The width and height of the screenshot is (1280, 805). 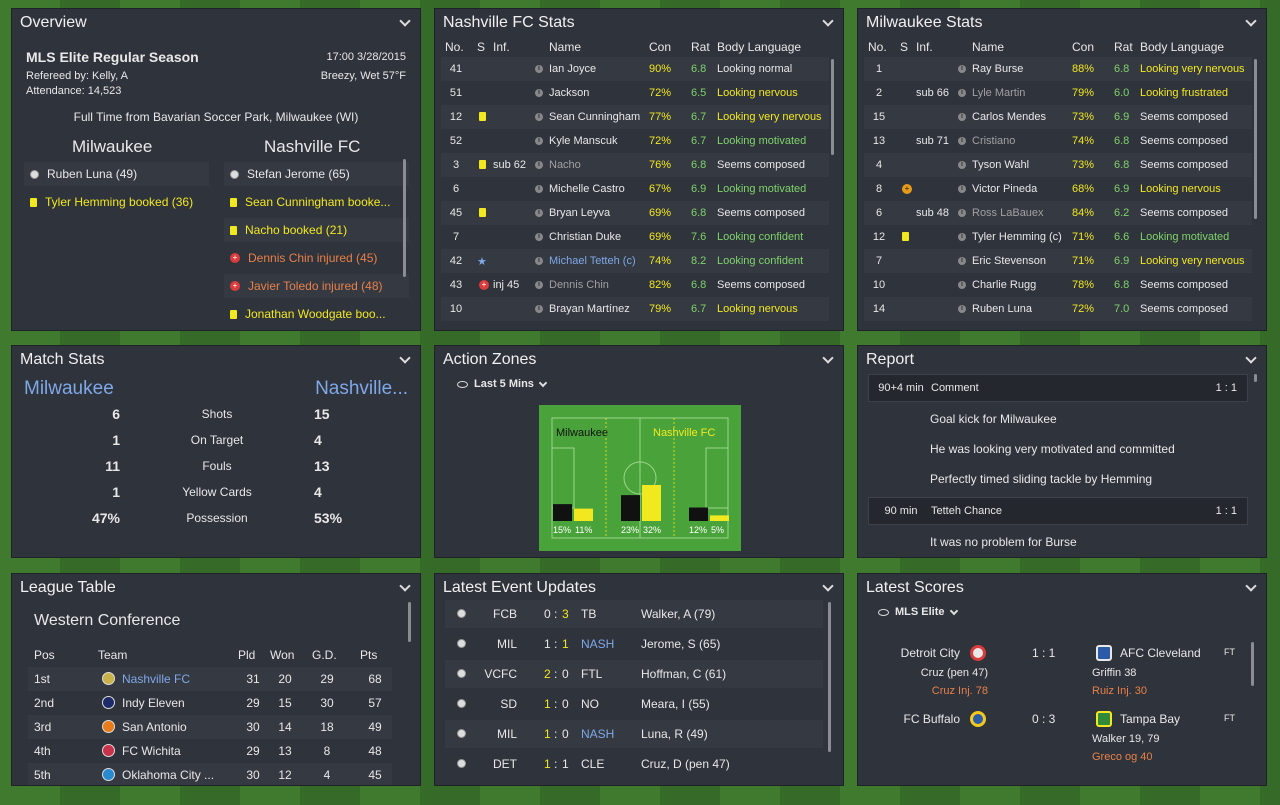 I want to click on event-row: DET 1:1 CLE Cruz, D (pen 47), so click(x=634, y=764).